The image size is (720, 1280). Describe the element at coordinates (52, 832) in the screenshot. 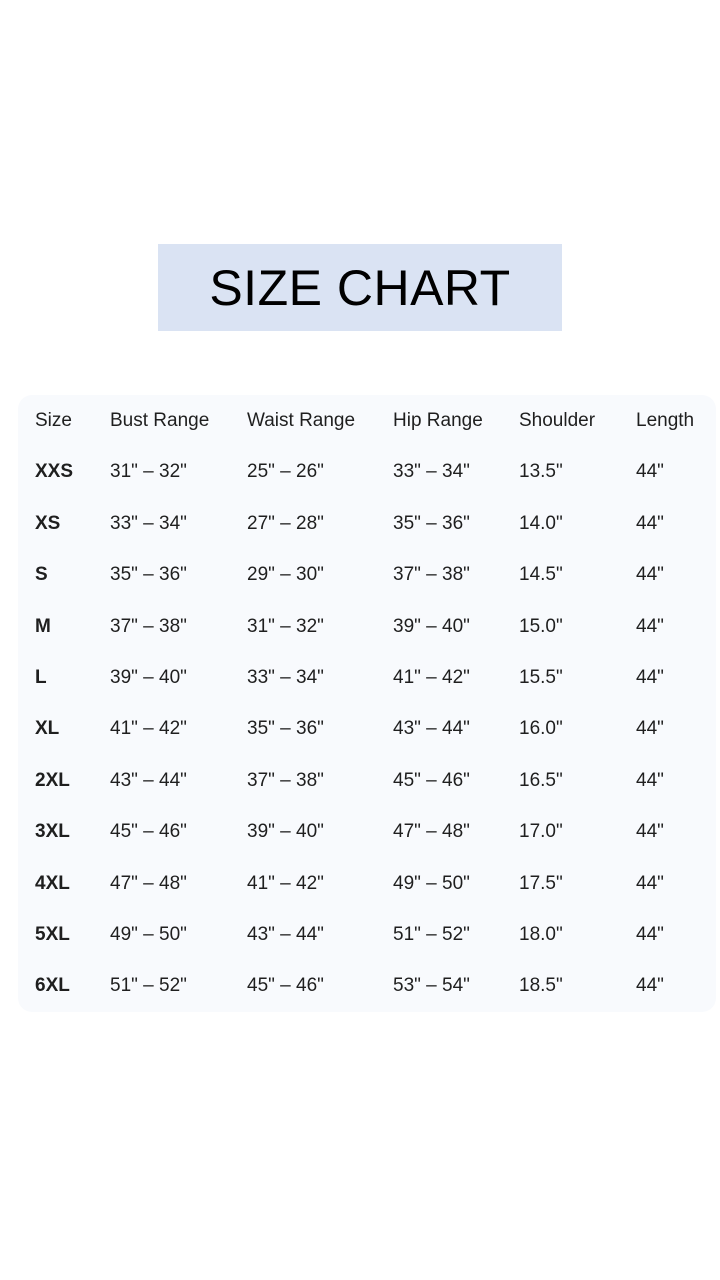

I see `size-label: 3XL` at that location.